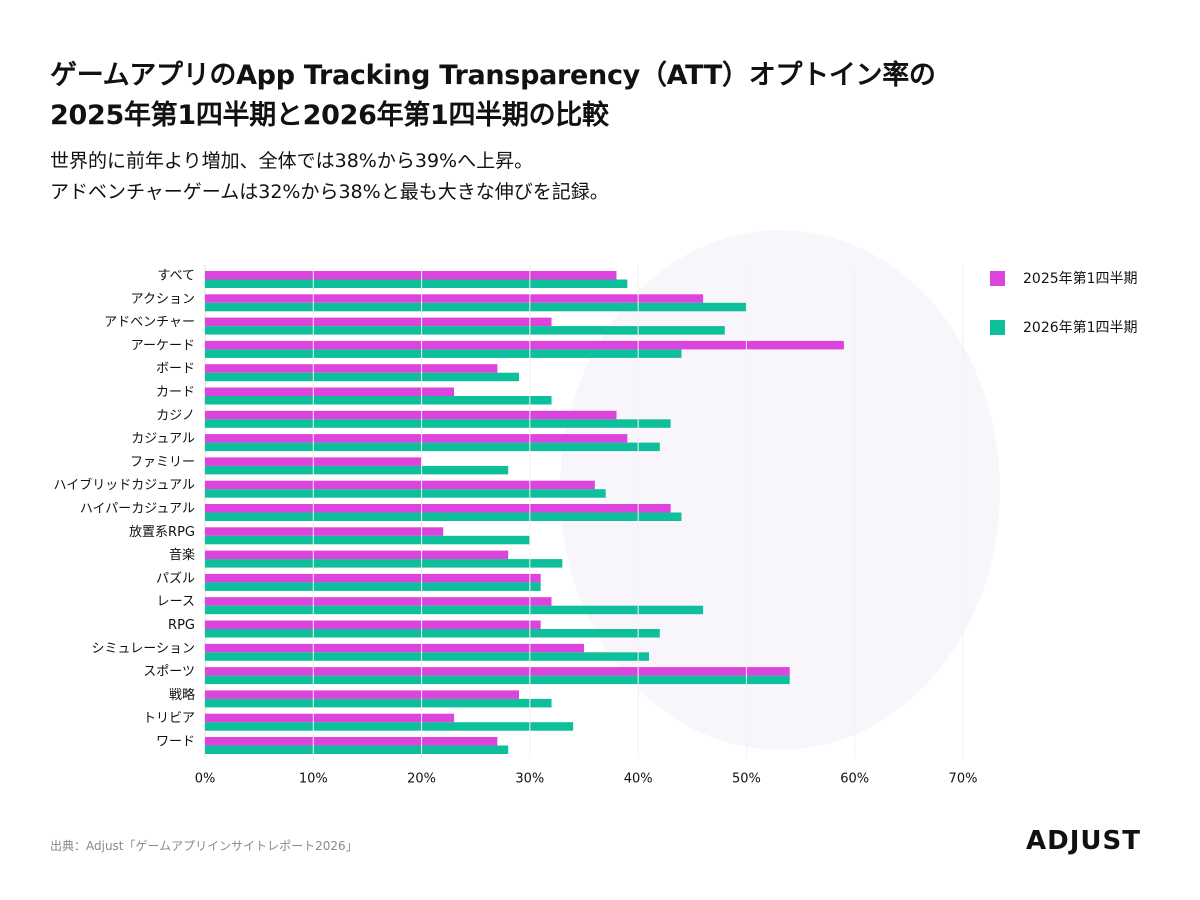 This screenshot has height=900, width=1200. Describe the element at coordinates (182, 555) in the screenshot. I see `category-label: 音楽` at that location.